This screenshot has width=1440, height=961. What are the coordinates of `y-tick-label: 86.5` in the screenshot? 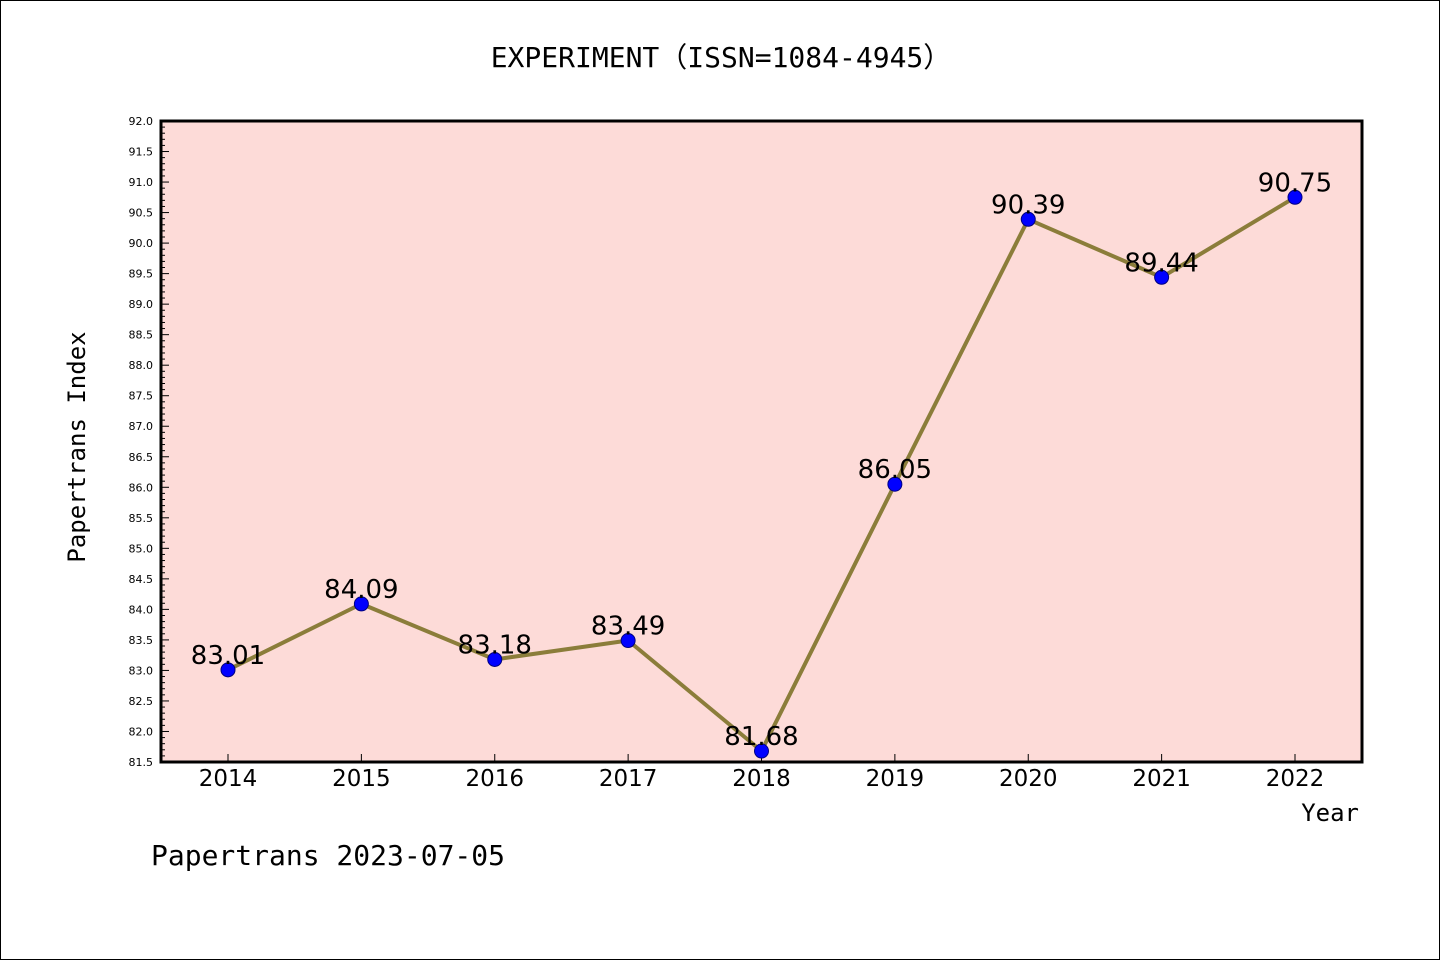 It's located at (141, 457).